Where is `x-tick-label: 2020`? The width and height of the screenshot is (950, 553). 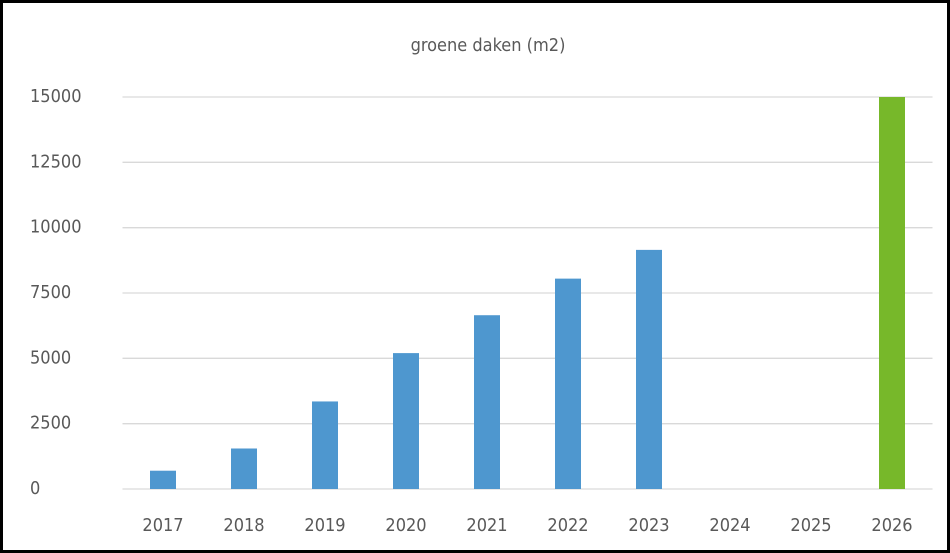 x-tick-label: 2020 is located at coordinates (405, 525).